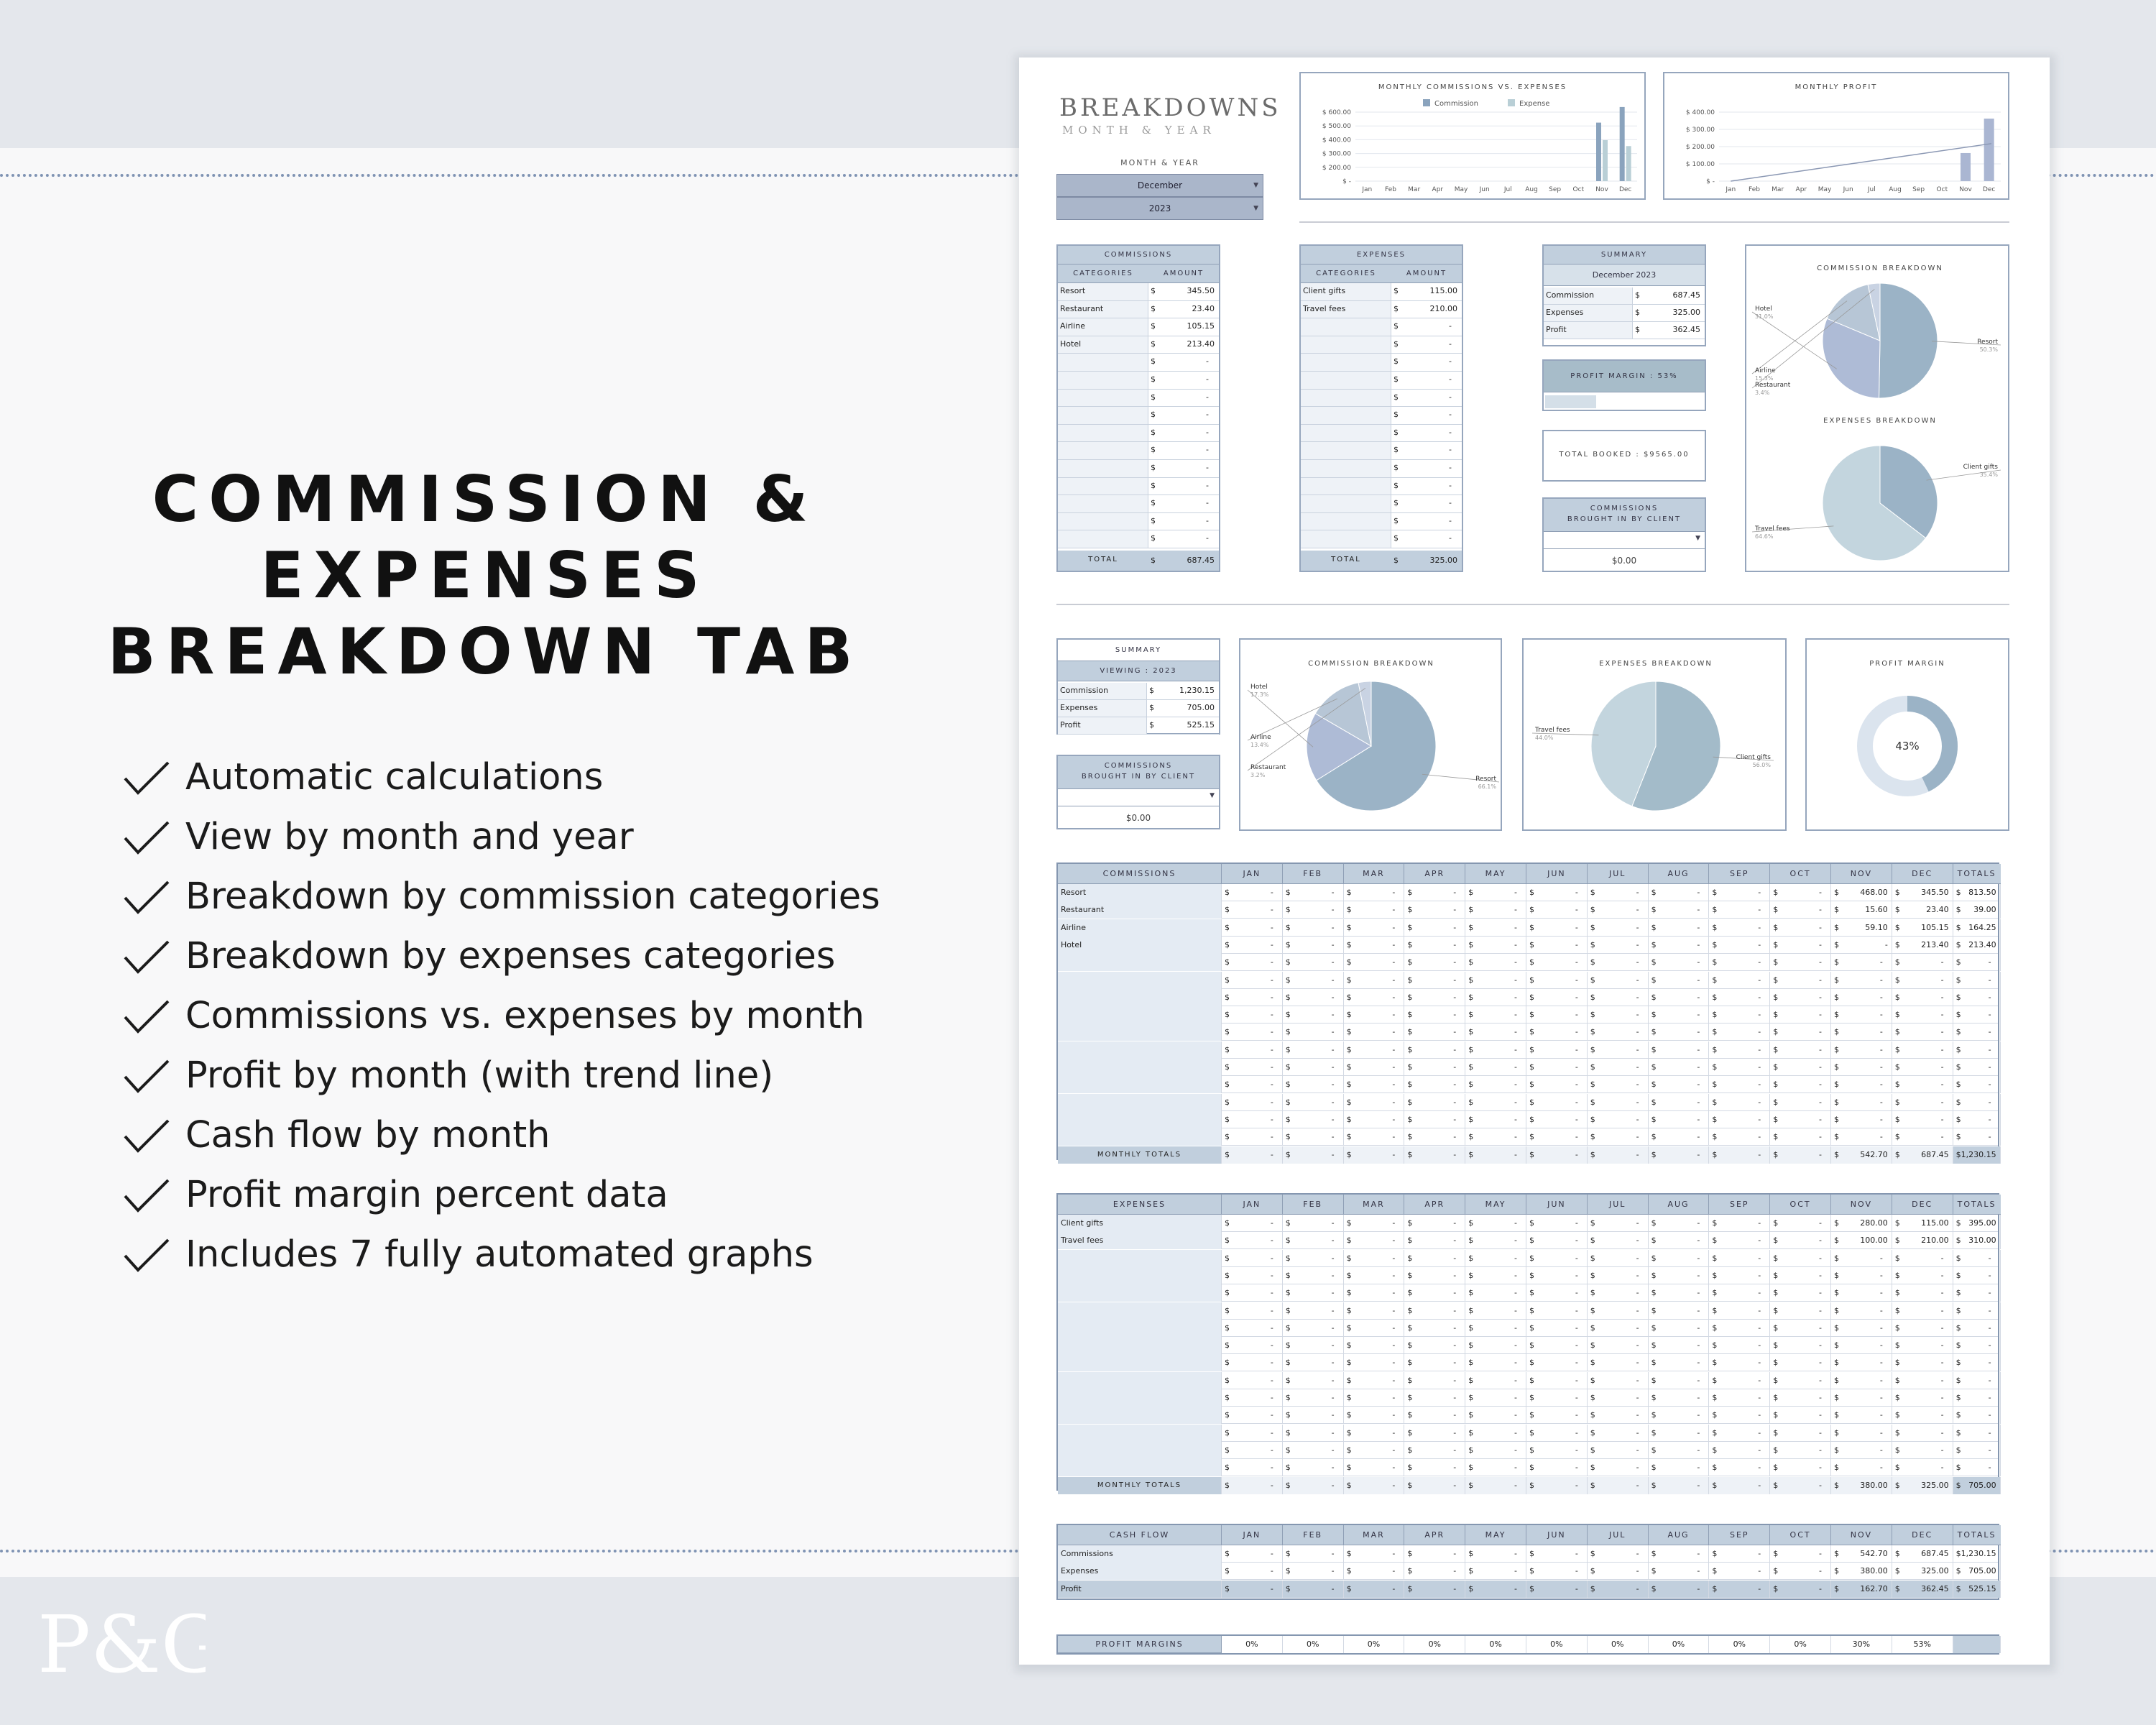  What do you see at coordinates (1861, 892) in the screenshot?
I see `month-cell: $468.00` at bounding box center [1861, 892].